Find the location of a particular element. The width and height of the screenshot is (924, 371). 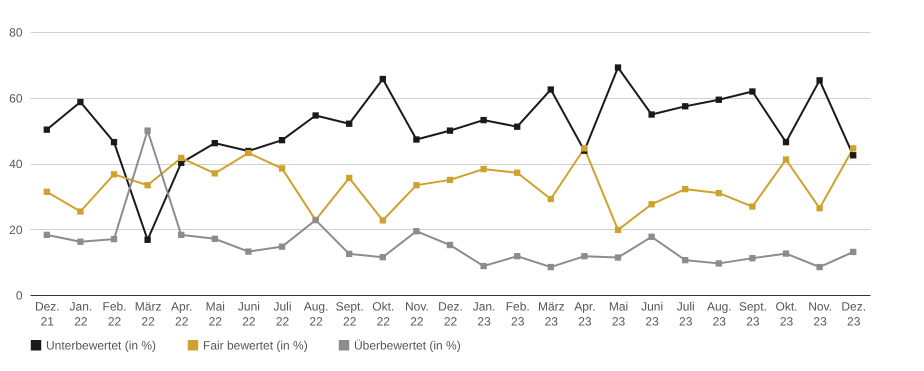

y-tick-label: 0 is located at coordinates (19, 295).